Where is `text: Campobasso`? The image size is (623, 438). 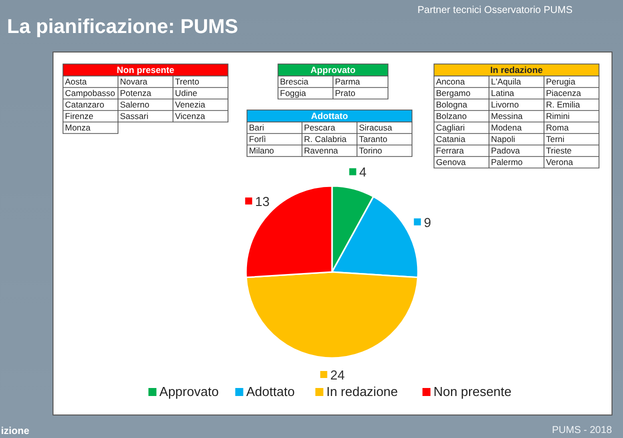
text: Campobasso is located at coordinates (90, 93).